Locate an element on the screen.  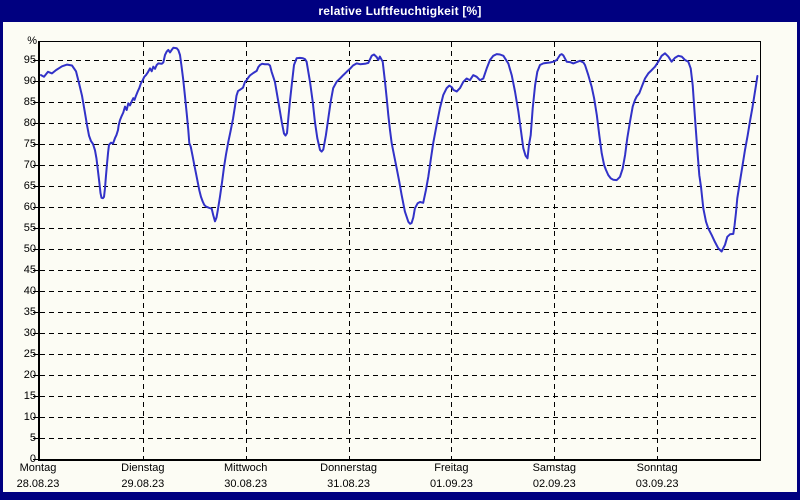
y-tick-label: 45 is located at coordinates (29, 270).